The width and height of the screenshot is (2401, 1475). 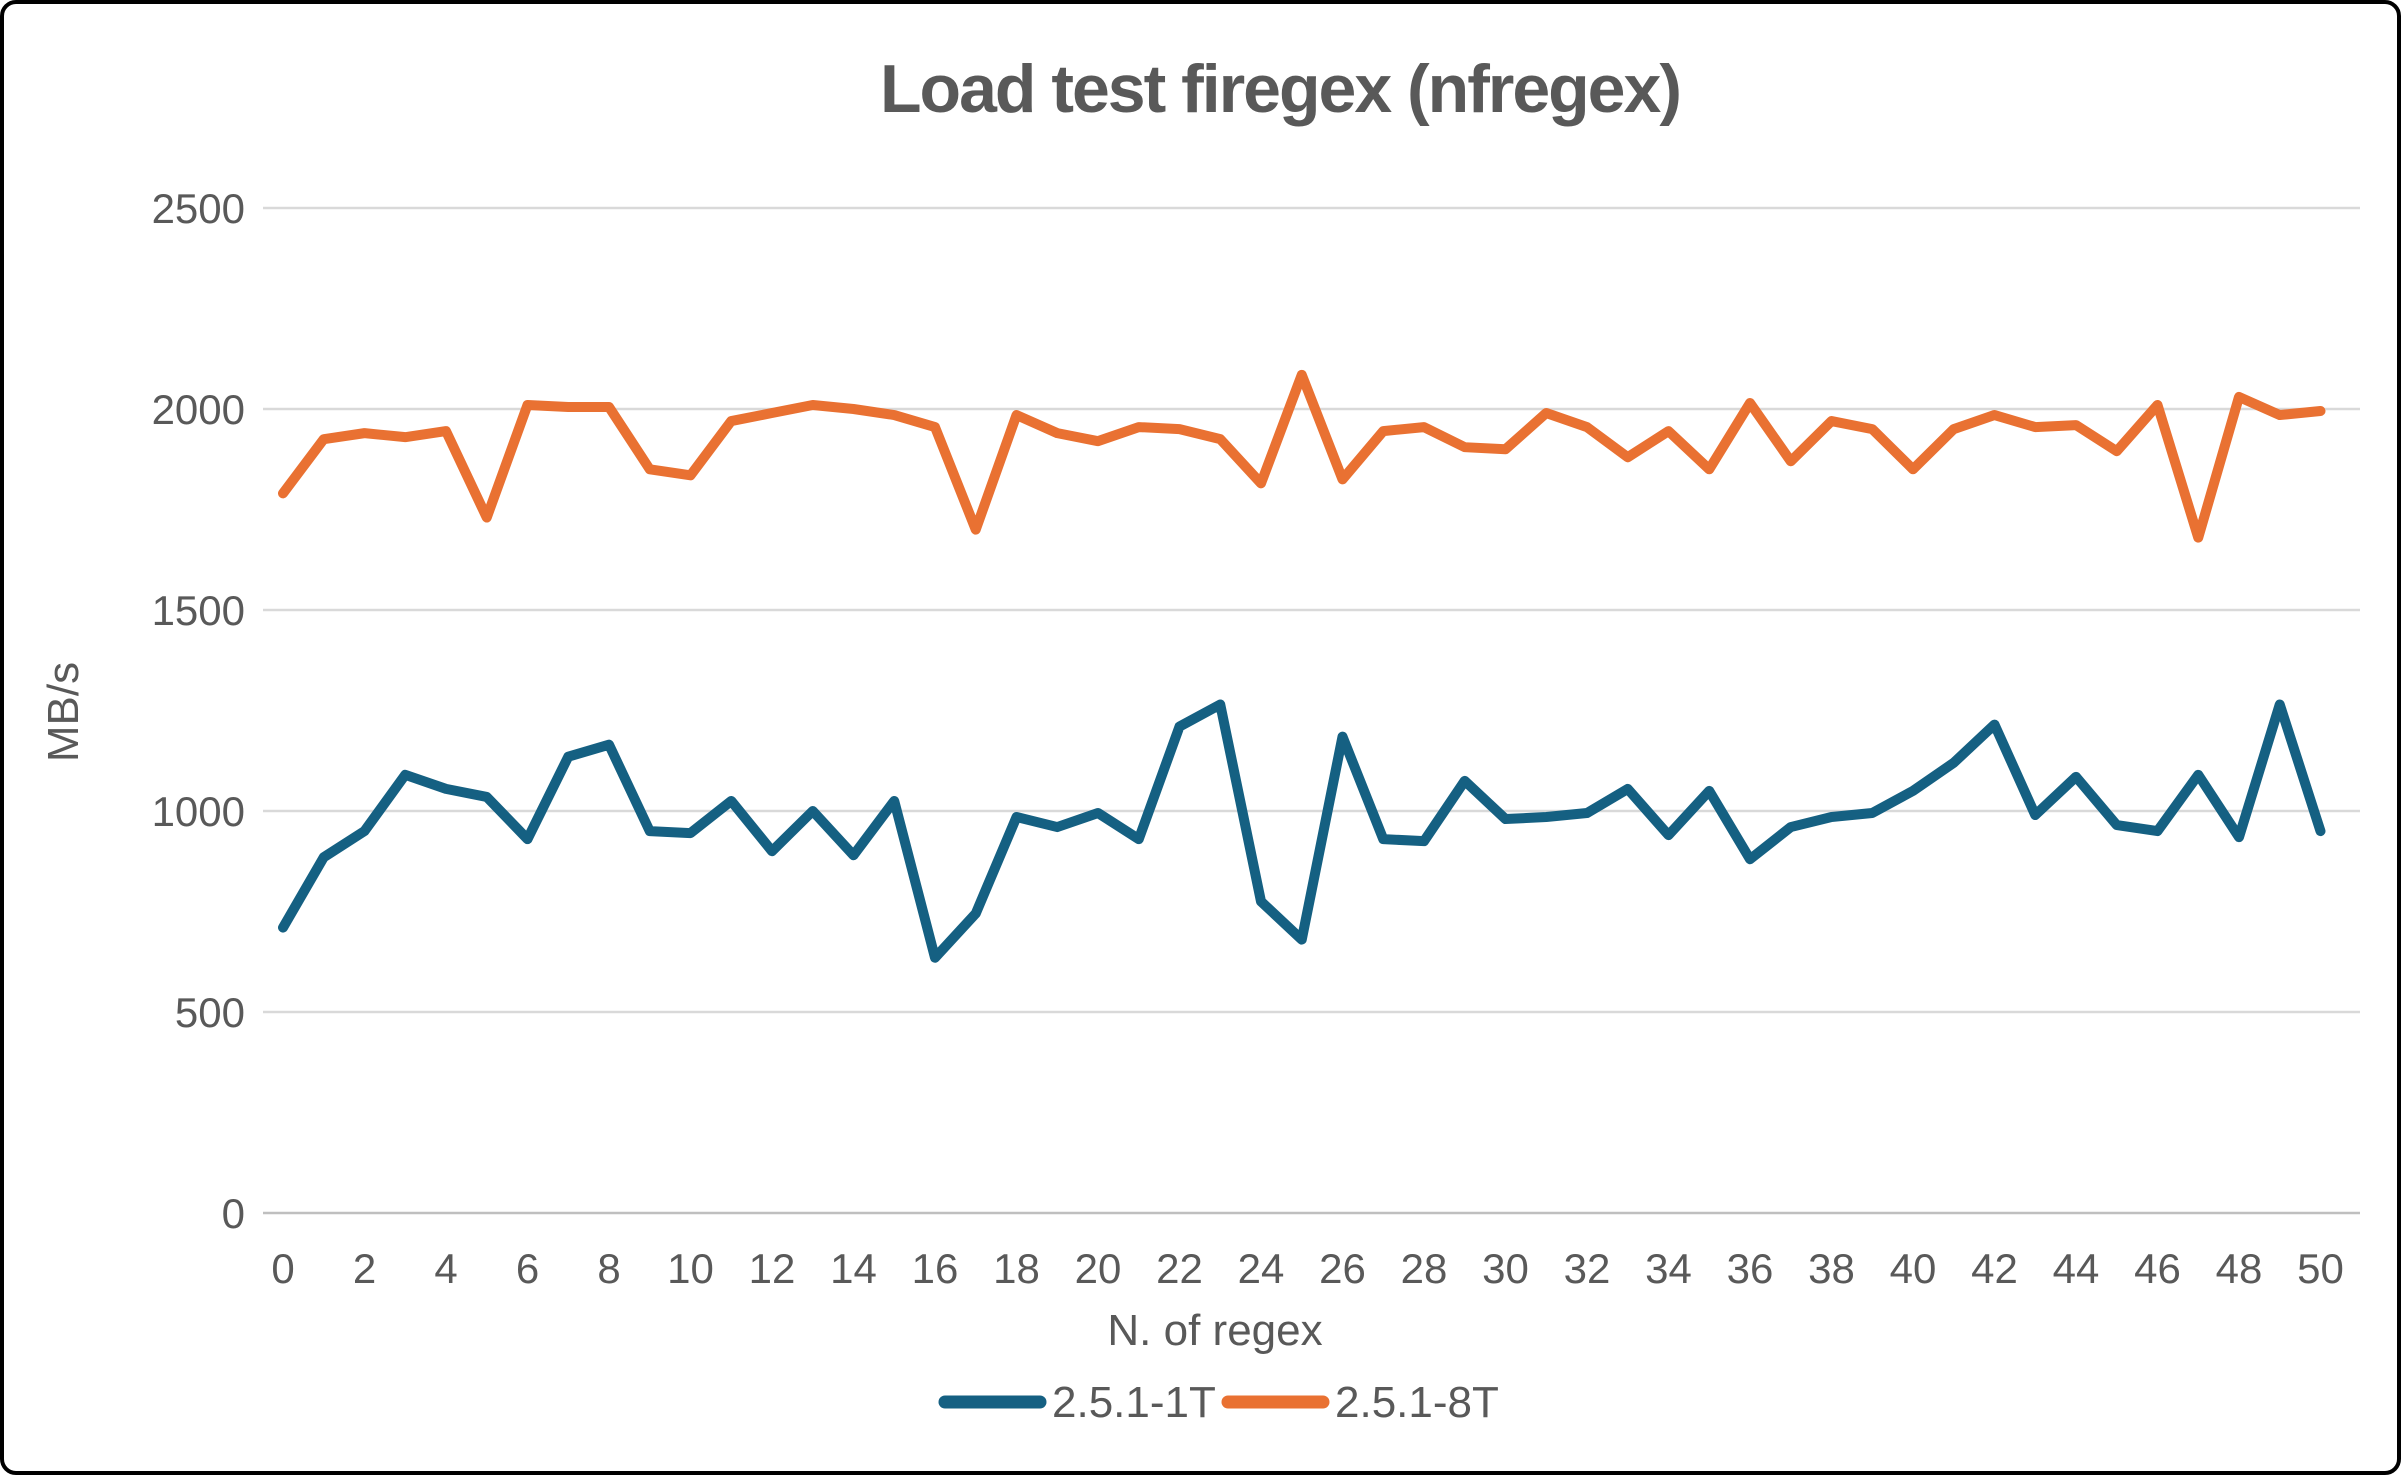 What do you see at coordinates (1750, 1268) in the screenshot?
I see `x-tick-label: 36` at bounding box center [1750, 1268].